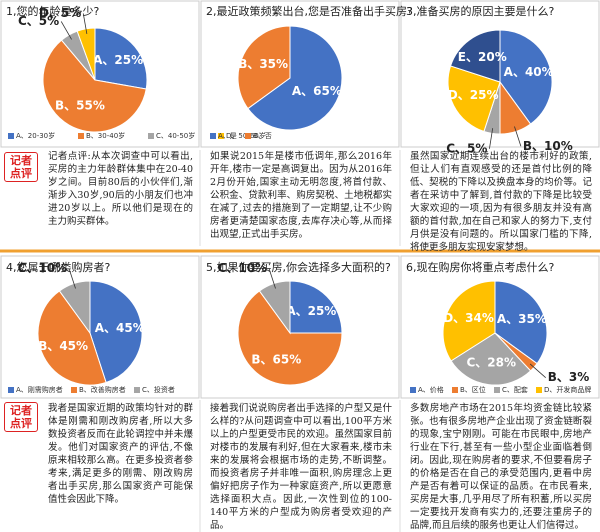  Describe the element at coordinates (120, 328) in the screenshot. I see `slice-label: A、45%` at that location.